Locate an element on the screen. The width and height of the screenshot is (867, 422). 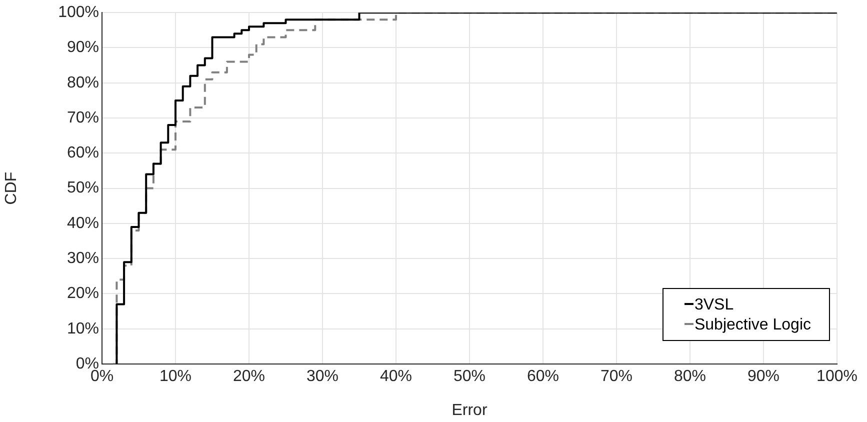
x-tick-label: 80% is located at coordinates (690, 377).